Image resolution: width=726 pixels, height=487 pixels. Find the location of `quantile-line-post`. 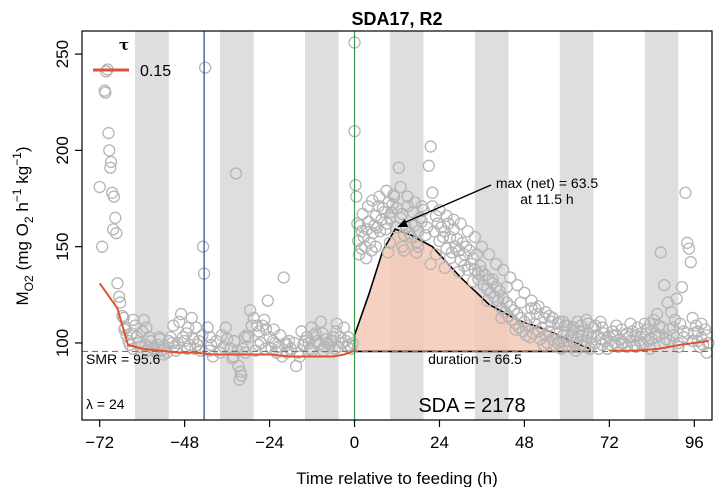

quantile-line-post is located at coordinates (659, 346).